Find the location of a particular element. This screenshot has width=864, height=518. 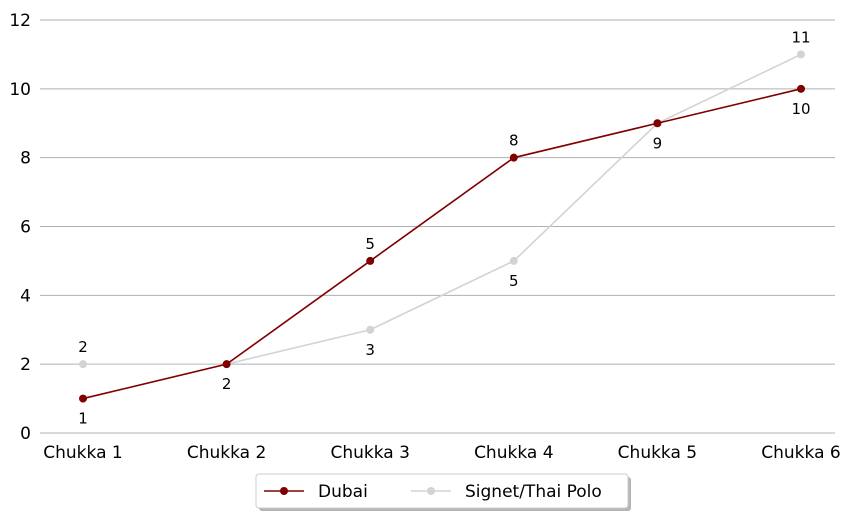

data-label-dubai: 10 is located at coordinates (800, 109).